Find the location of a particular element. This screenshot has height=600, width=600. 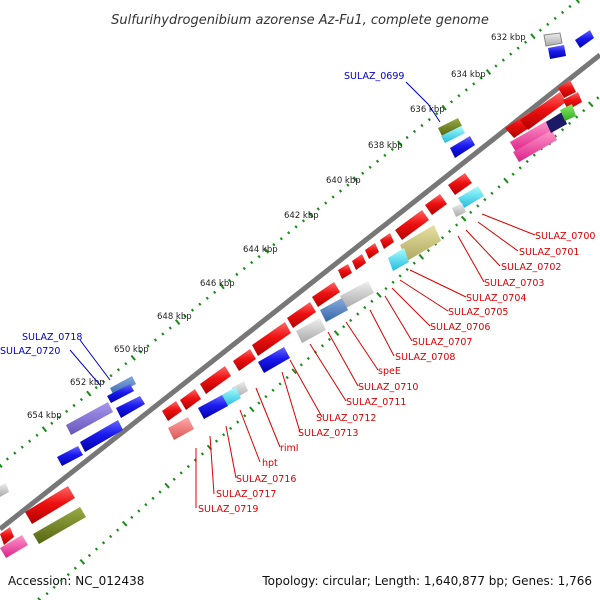

gene-label: SULAZ_0708 is located at coordinates (425, 357).